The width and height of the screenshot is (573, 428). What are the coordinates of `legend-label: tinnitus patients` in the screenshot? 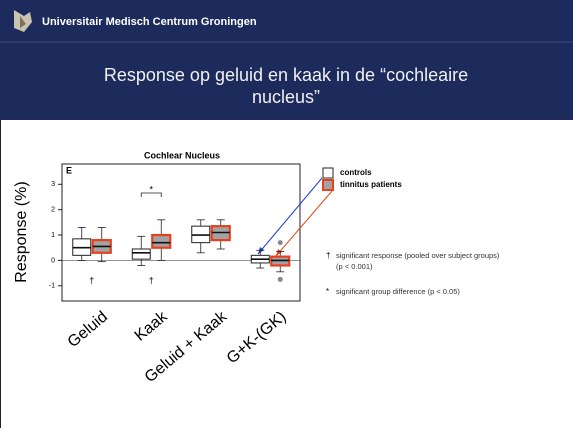 It's located at (371, 184).